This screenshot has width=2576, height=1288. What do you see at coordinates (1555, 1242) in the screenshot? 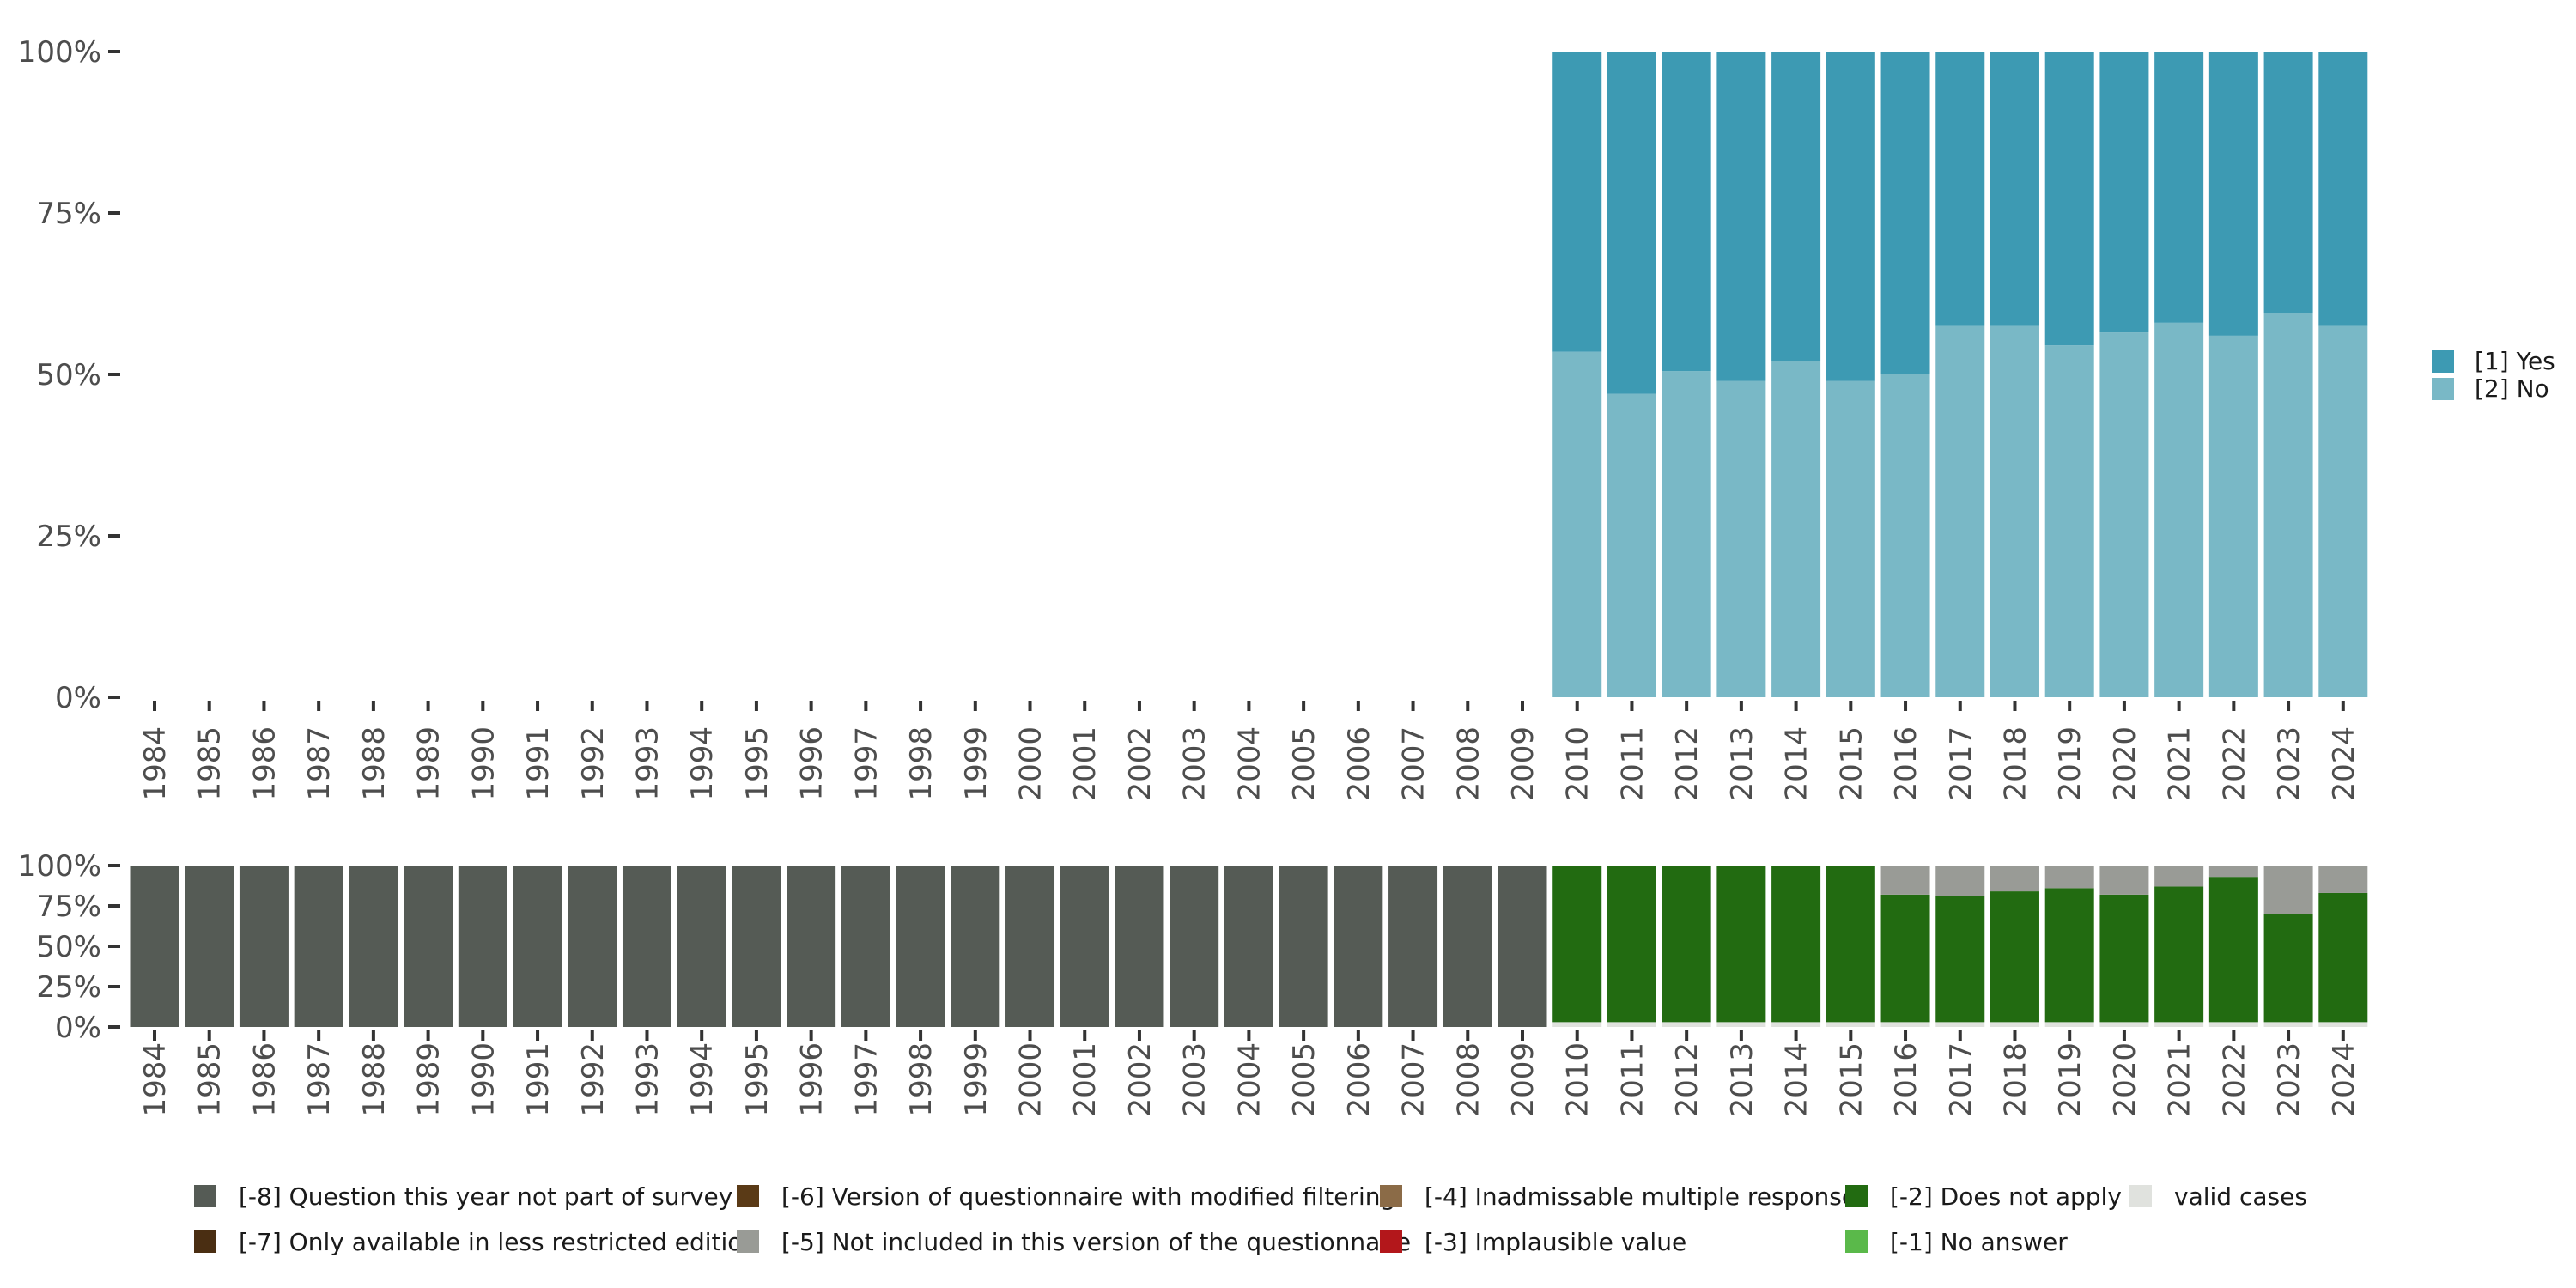
I see `legend-label: [-3] Implausible value` at bounding box center [1555, 1242].